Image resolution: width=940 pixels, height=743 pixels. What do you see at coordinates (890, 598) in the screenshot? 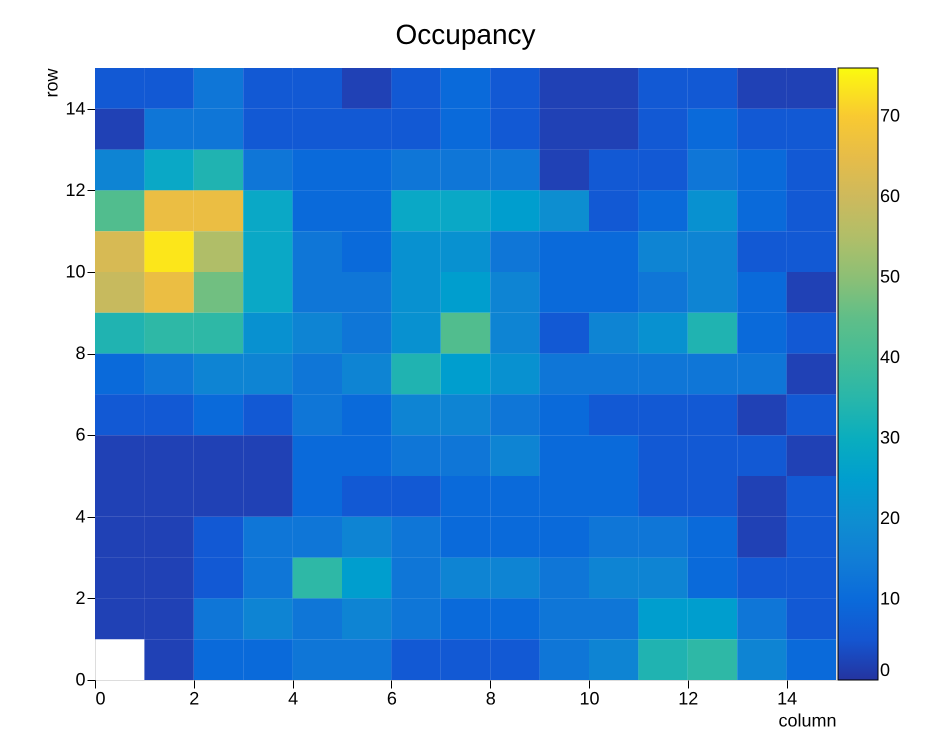
I see `color-bar-label: 10` at bounding box center [890, 598].